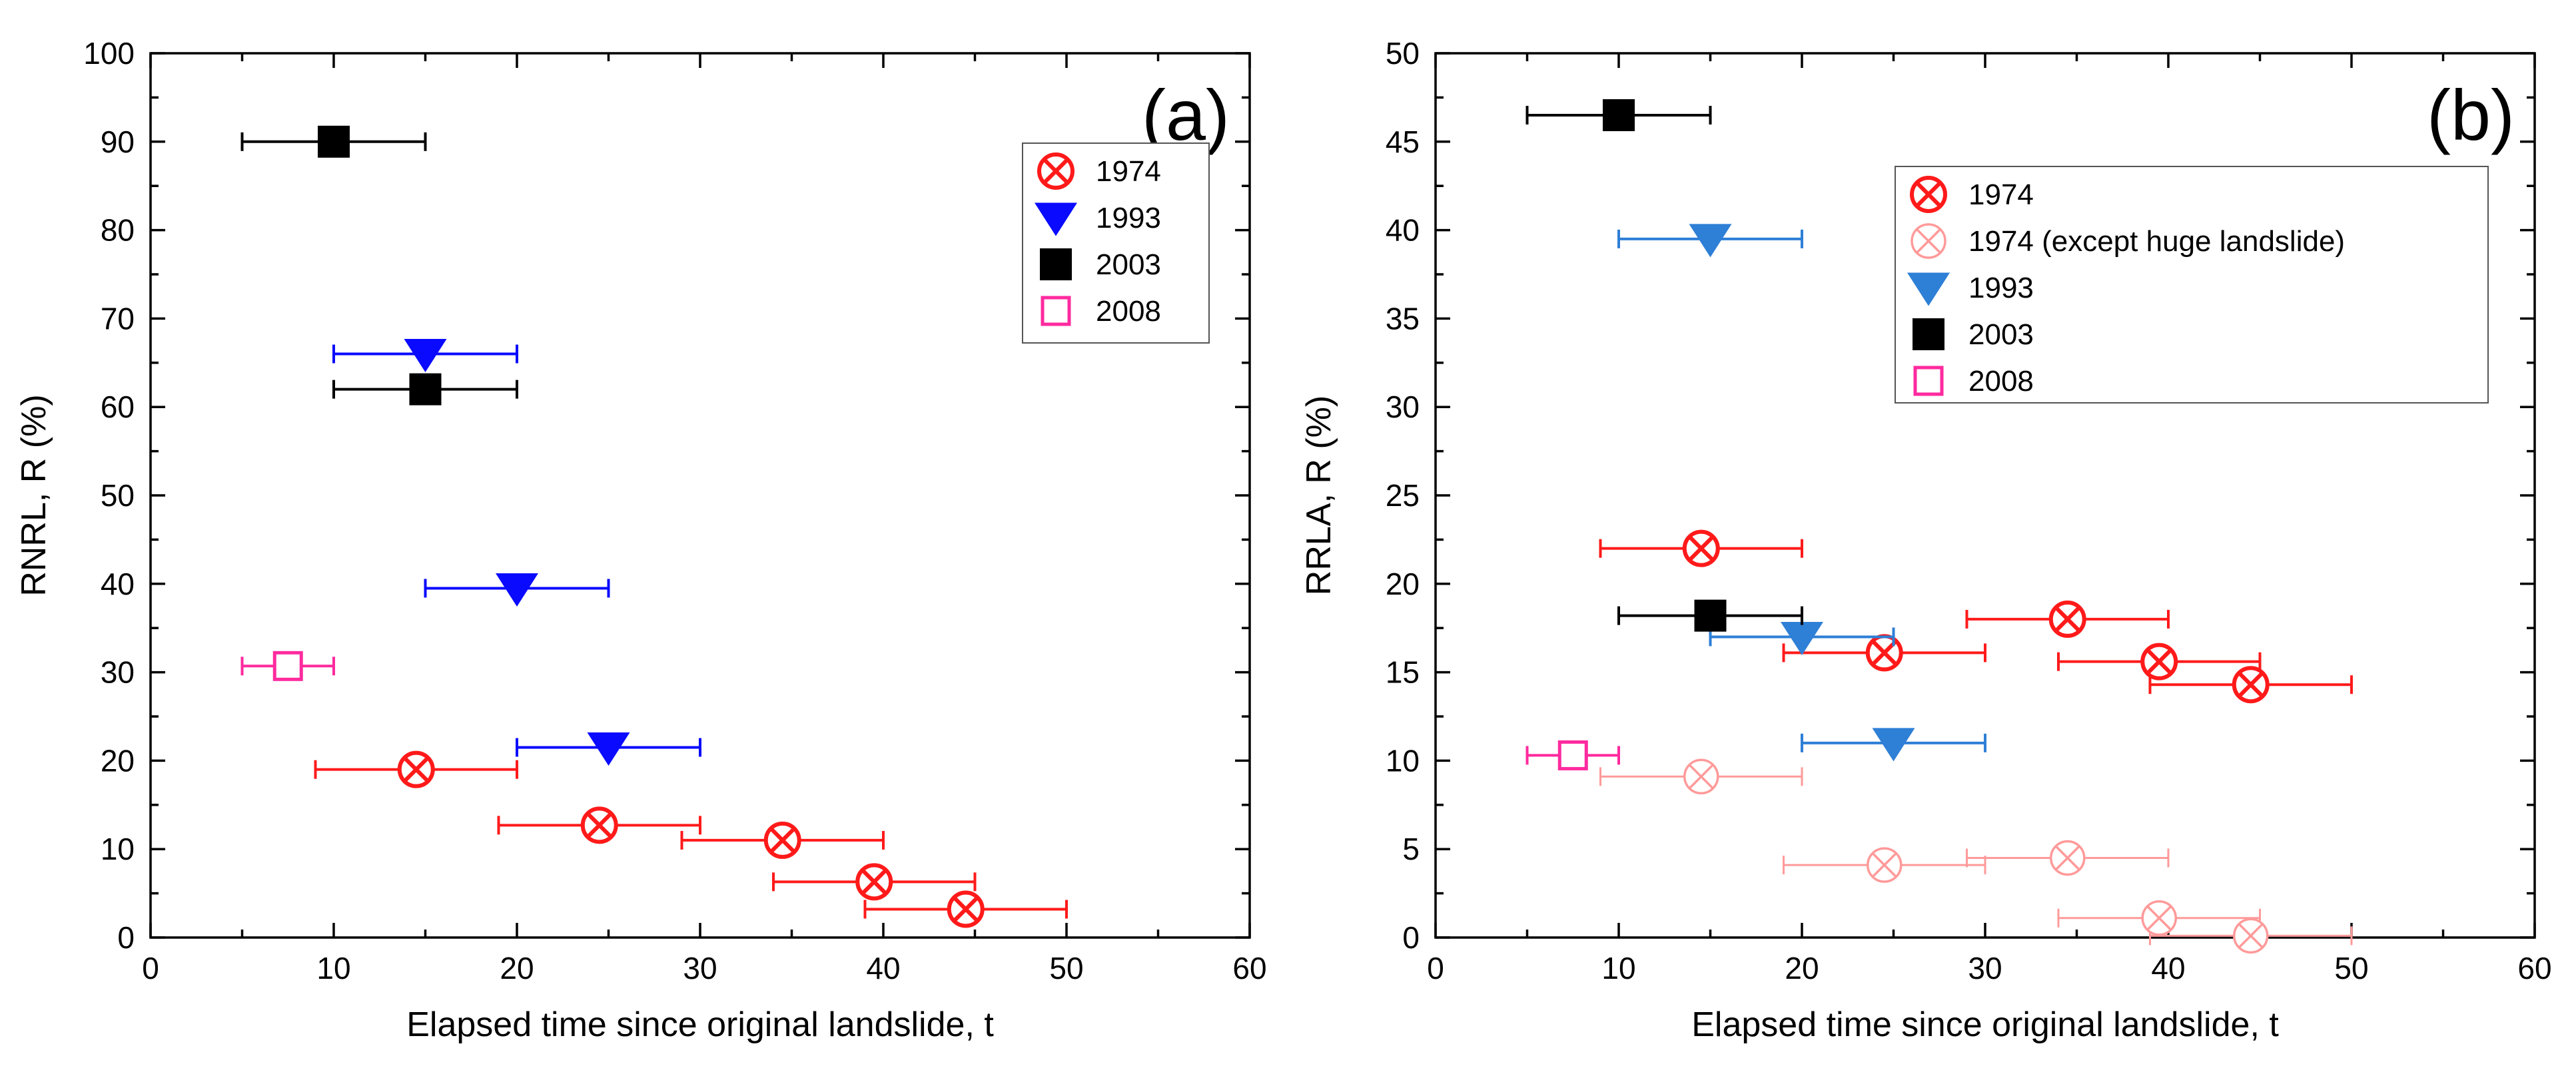 The image size is (2576, 1090). Describe the element at coordinates (1403, 672) in the screenshot. I see `y-tick-label: 15` at that location.